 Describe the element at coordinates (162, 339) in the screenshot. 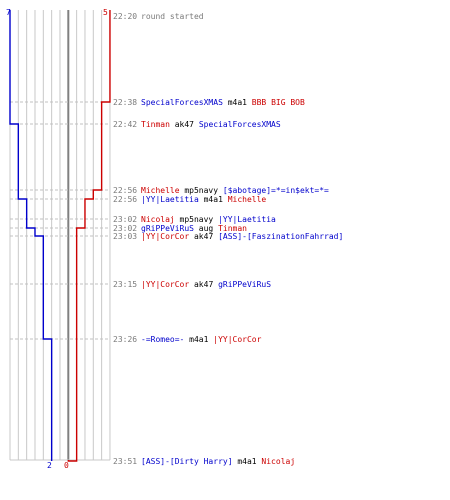

I see `event-text-segment: -=Romeo=-` at that location.